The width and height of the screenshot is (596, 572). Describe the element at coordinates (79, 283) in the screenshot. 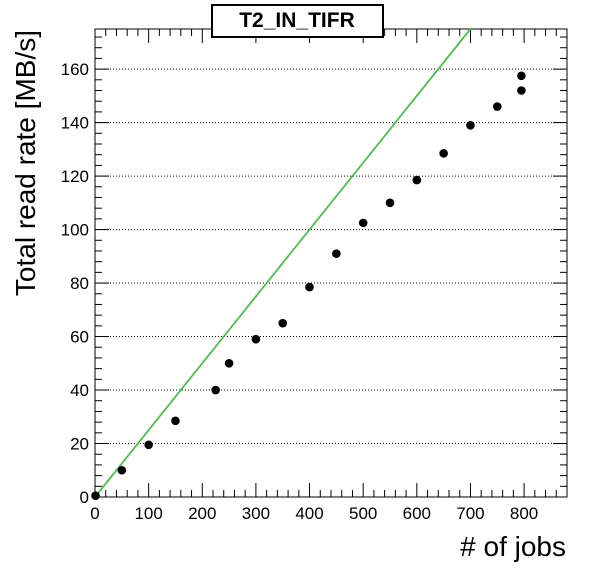

I see `y-tick-label: 80` at that location.